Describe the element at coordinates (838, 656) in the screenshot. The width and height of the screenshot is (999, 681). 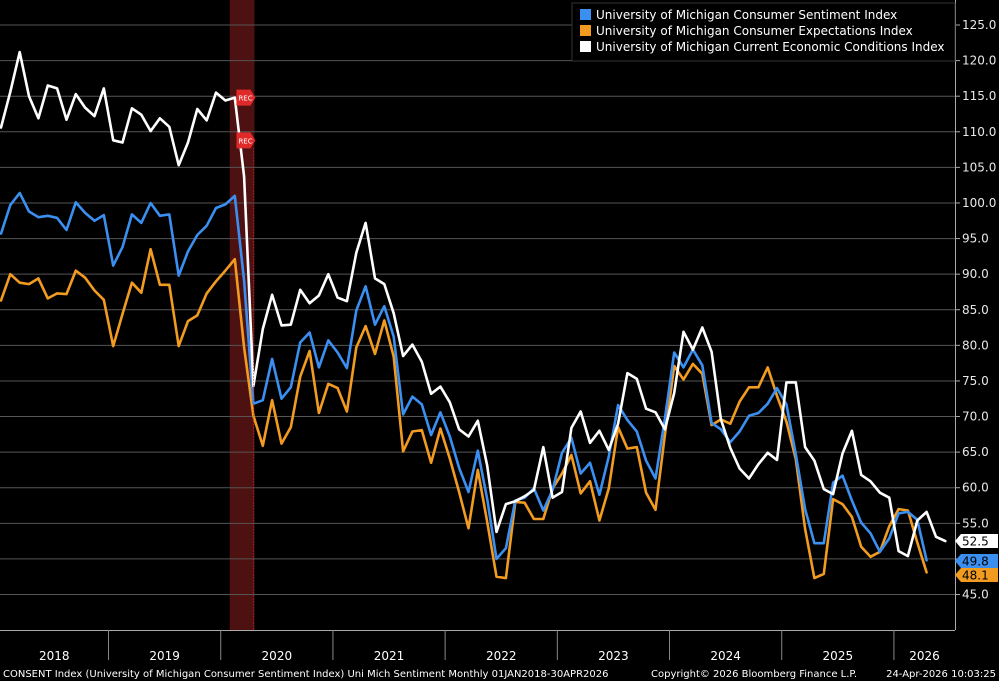
I see `x-tick-label: 2025` at that location.